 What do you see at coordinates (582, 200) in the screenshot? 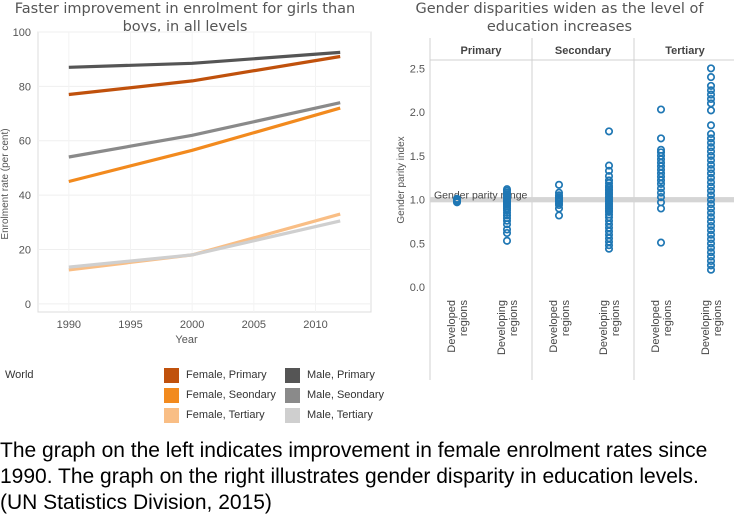
I see `gender-parity-band` at bounding box center [582, 200].